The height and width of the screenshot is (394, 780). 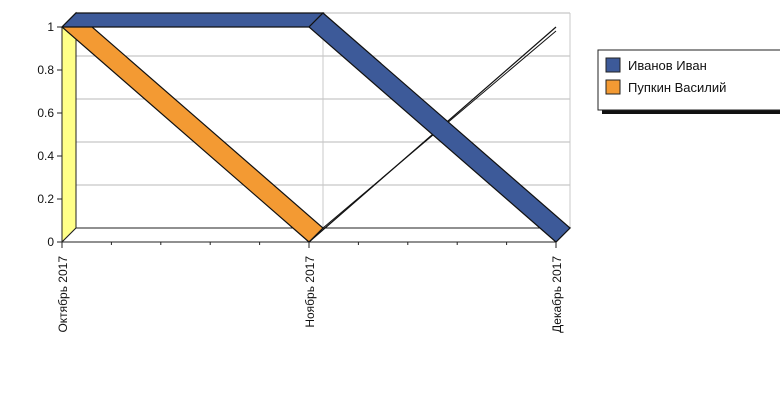 What do you see at coordinates (192, 20) in the screenshot?
I see `series-segment` at bounding box center [192, 20].